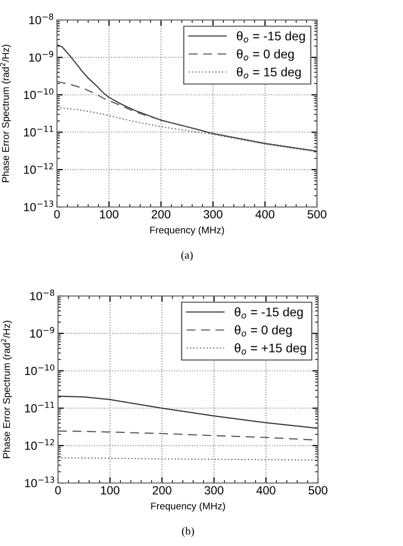 The width and height of the screenshot is (403, 546). Describe the element at coordinates (188, 412) in the screenshot. I see `line-series` at that location.